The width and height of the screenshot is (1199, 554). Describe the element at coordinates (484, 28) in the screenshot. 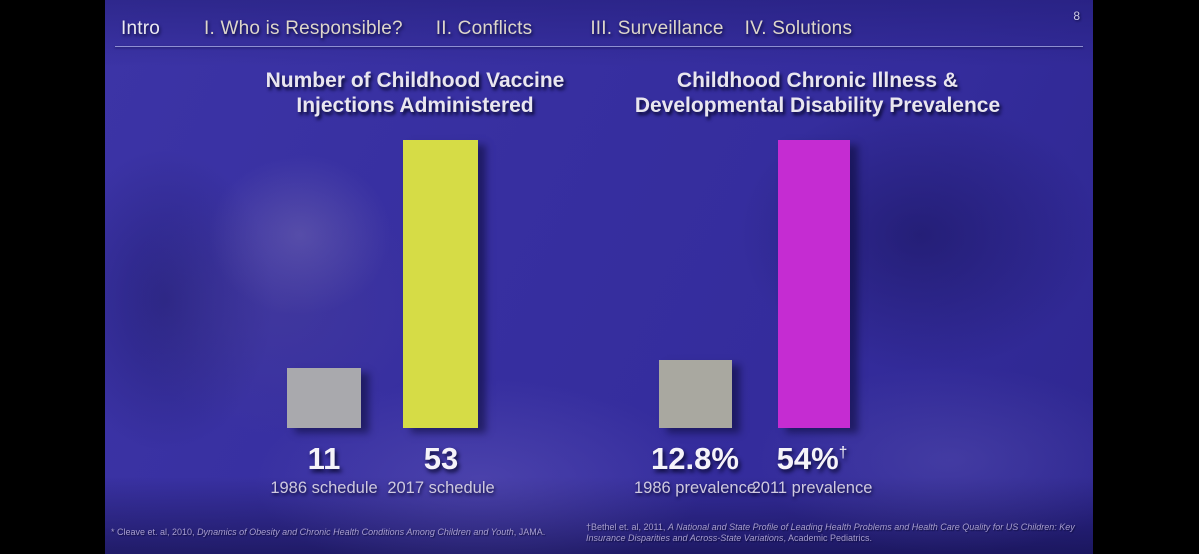

I see `nav-item-conflicts: II. Conflicts` at that location.